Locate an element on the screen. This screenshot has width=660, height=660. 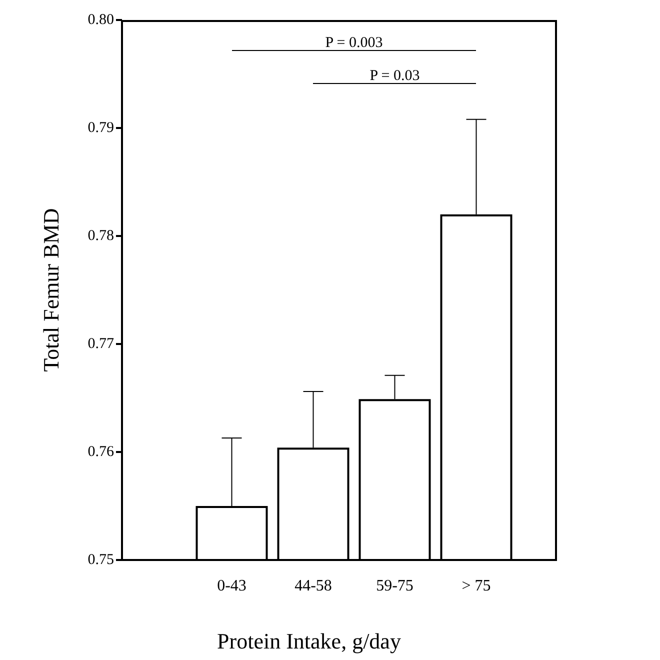
y-tick-label: 0.78 is located at coordinates (101, 236).